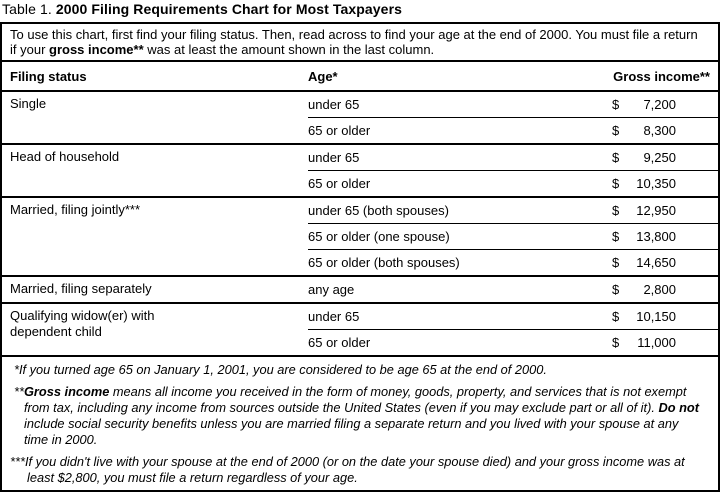 The image size is (721, 500). Describe the element at coordinates (659, 289) in the screenshot. I see `amount-value: 2,800` at that location.